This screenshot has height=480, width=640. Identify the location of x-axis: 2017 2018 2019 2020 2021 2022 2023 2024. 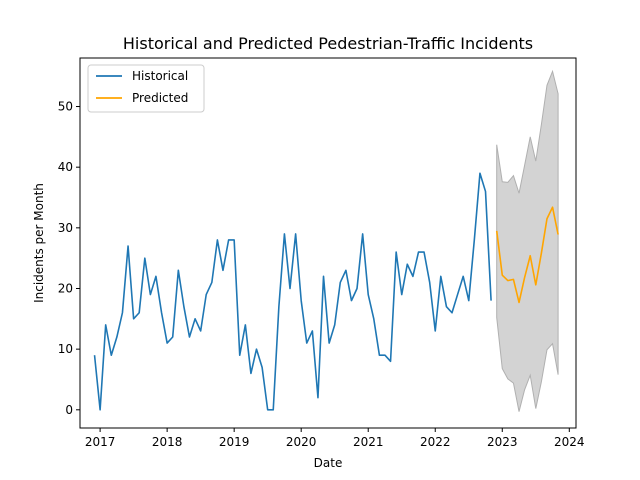
(335, 438).